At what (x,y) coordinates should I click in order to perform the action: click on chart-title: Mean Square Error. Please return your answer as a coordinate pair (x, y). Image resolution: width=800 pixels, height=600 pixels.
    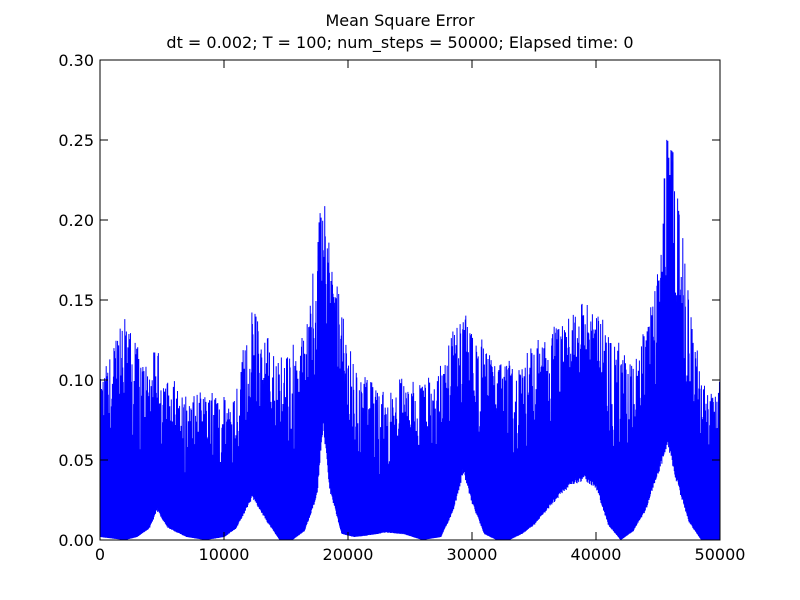
    Looking at the image, I should click on (400, 20).